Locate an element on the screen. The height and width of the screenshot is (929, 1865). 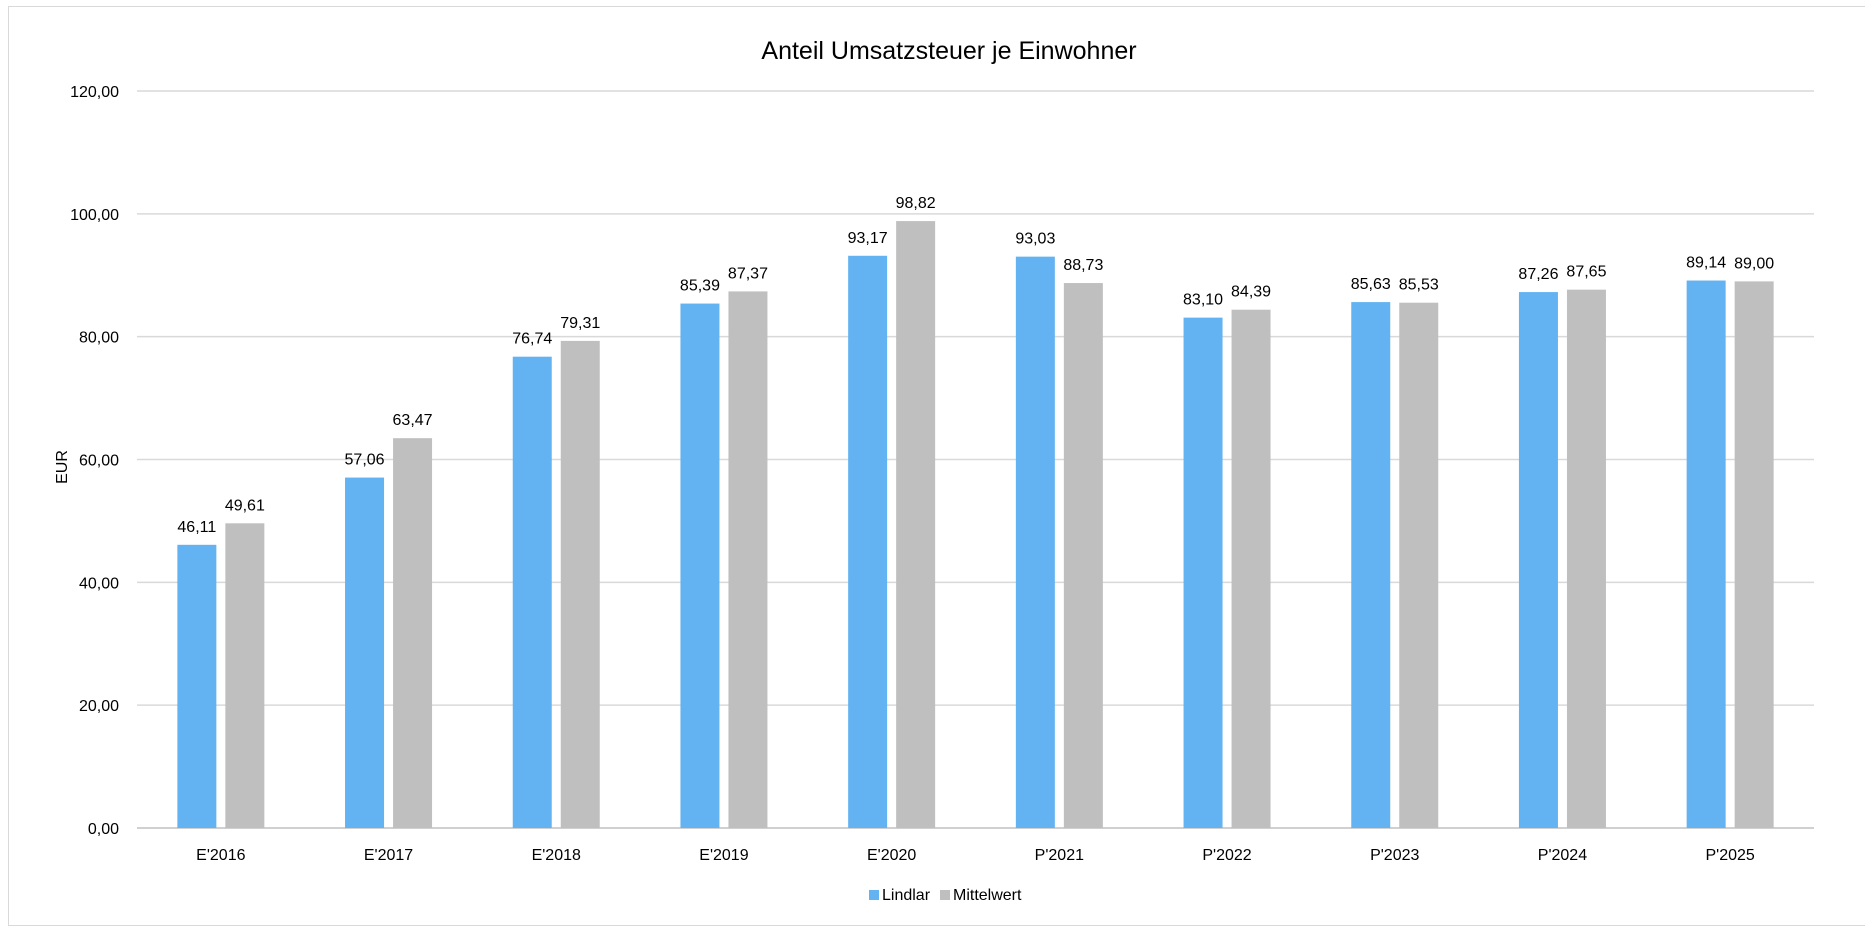
x-tick-label: E'2020 is located at coordinates (891, 855).